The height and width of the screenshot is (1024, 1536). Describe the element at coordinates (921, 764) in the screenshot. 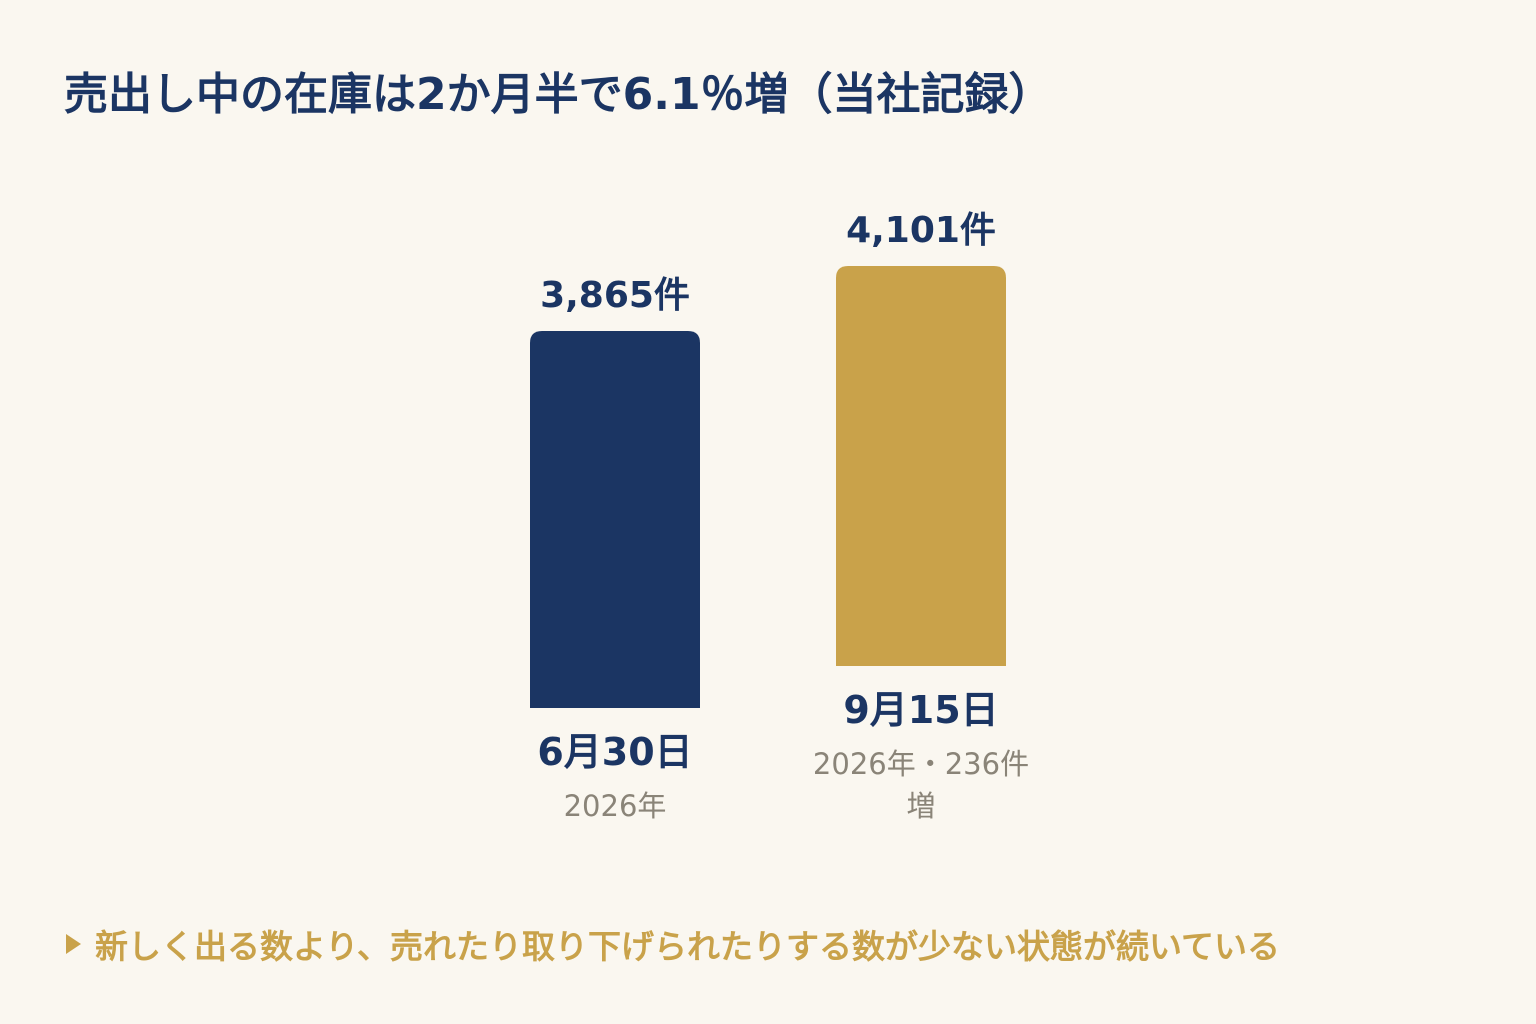

I see `sub-label-2-1: 2026年・236件` at that location.